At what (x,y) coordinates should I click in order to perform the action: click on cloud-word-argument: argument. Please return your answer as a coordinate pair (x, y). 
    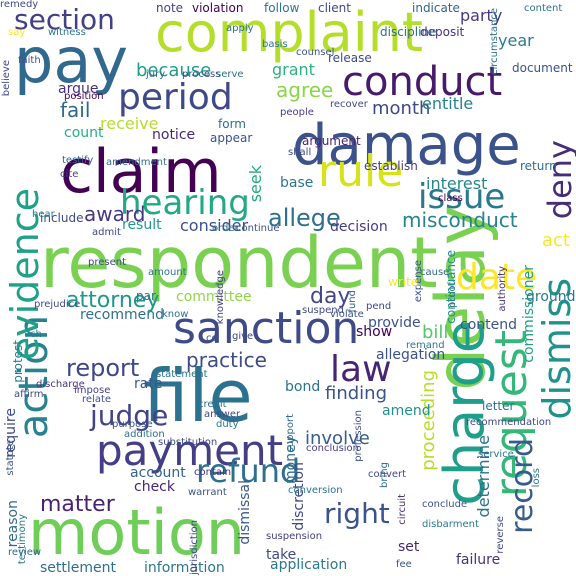
    Looking at the image, I should click on (331, 141).